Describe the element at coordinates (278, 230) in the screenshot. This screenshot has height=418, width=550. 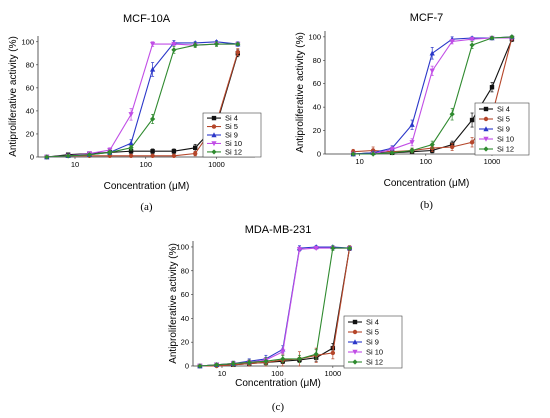
I see `chart-title: MDA-MB-231` at that location.